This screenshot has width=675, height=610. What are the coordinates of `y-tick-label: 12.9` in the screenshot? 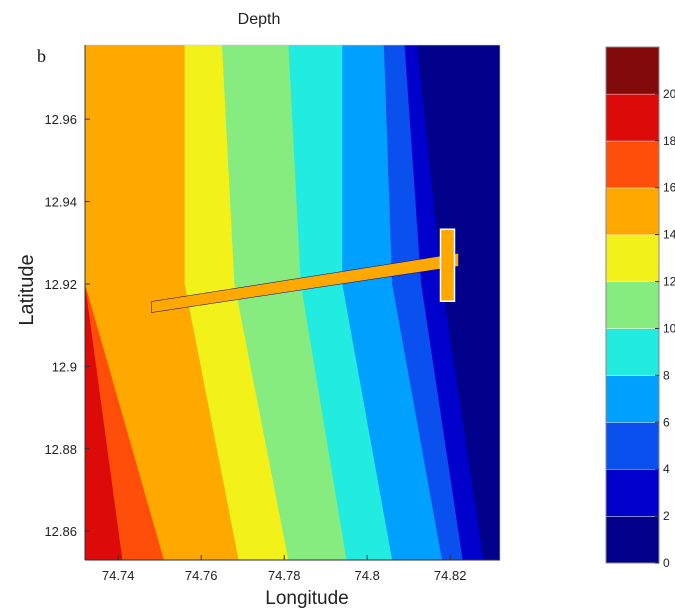 It's located at (64, 366).